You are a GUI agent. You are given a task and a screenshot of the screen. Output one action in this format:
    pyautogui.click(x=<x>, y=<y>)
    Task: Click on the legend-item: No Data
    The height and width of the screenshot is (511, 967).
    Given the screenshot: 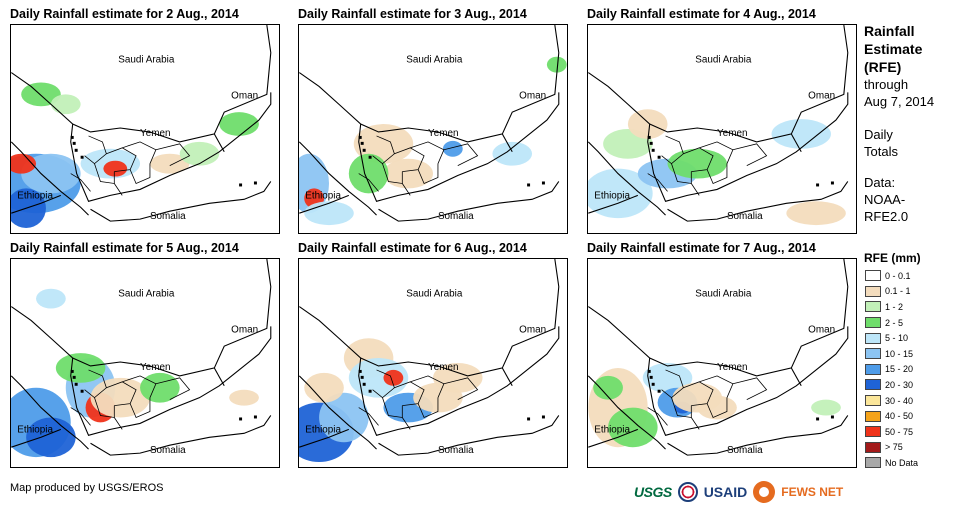 What is the action you would take?
    pyautogui.click(x=891, y=463)
    